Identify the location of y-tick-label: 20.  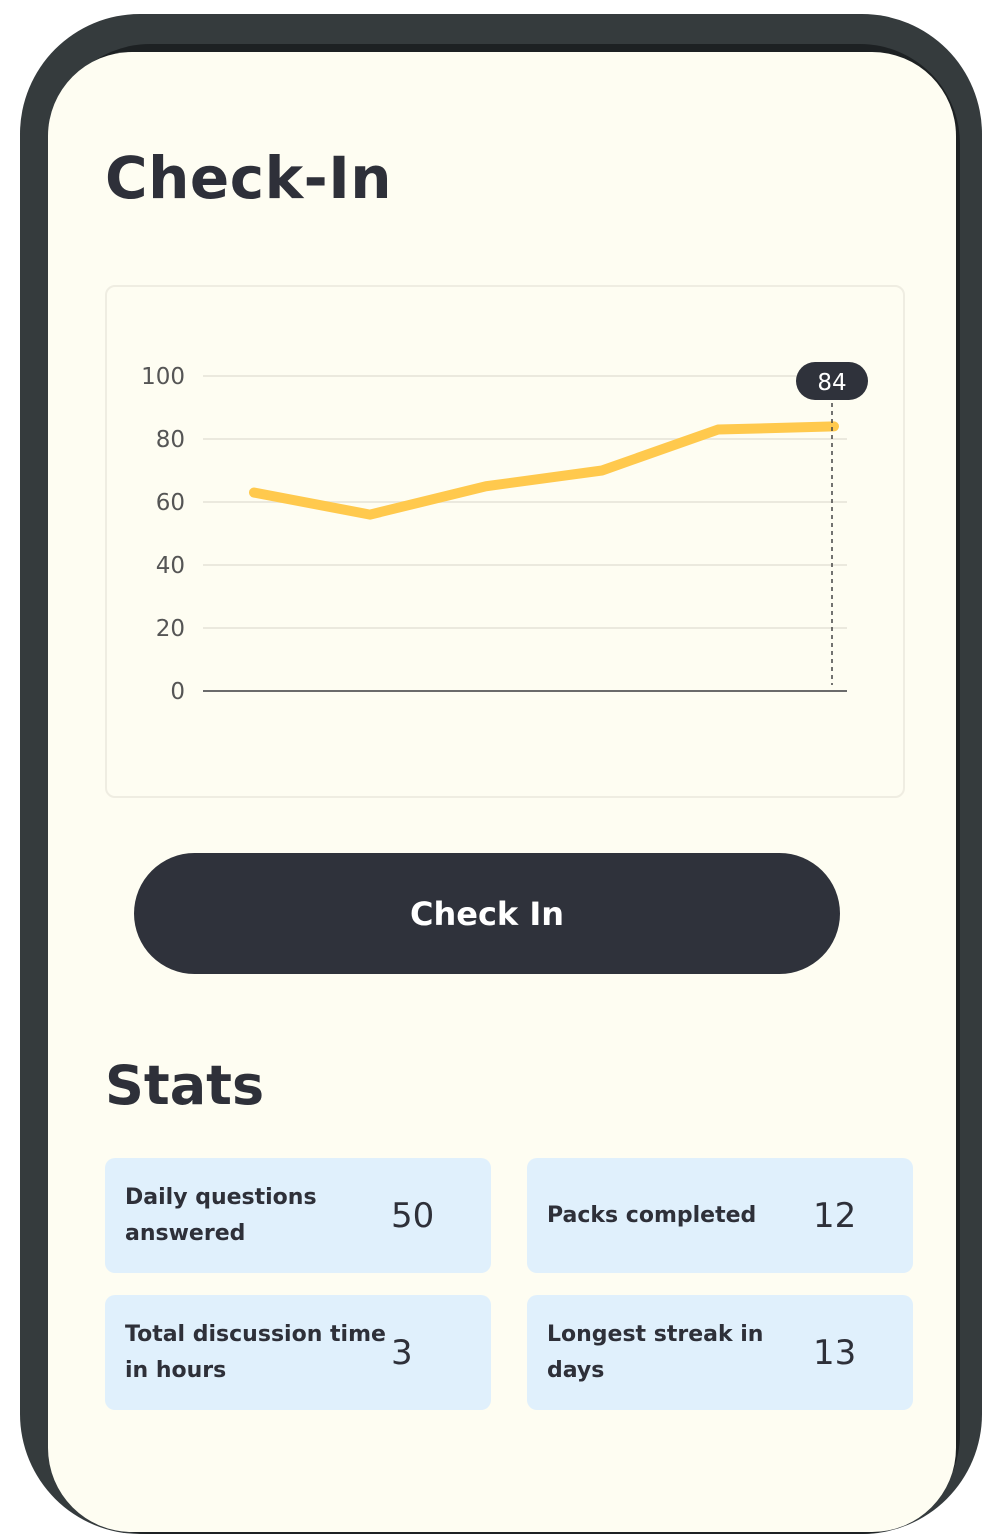
(170, 629).